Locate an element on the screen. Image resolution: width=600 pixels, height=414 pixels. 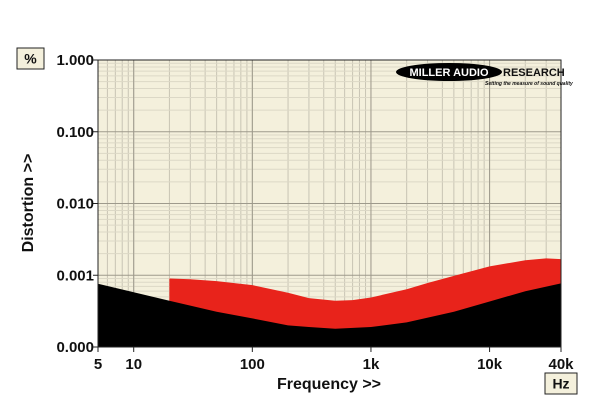
y-tick-label: 0.001 is located at coordinates (75, 275).